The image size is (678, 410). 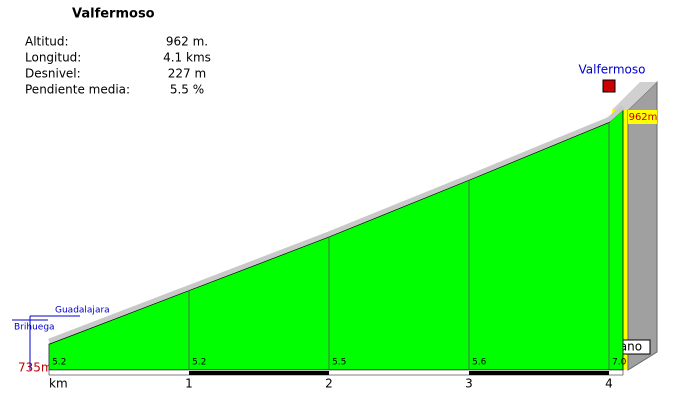 I want to click on end-label: 962m, so click(x=643, y=117).